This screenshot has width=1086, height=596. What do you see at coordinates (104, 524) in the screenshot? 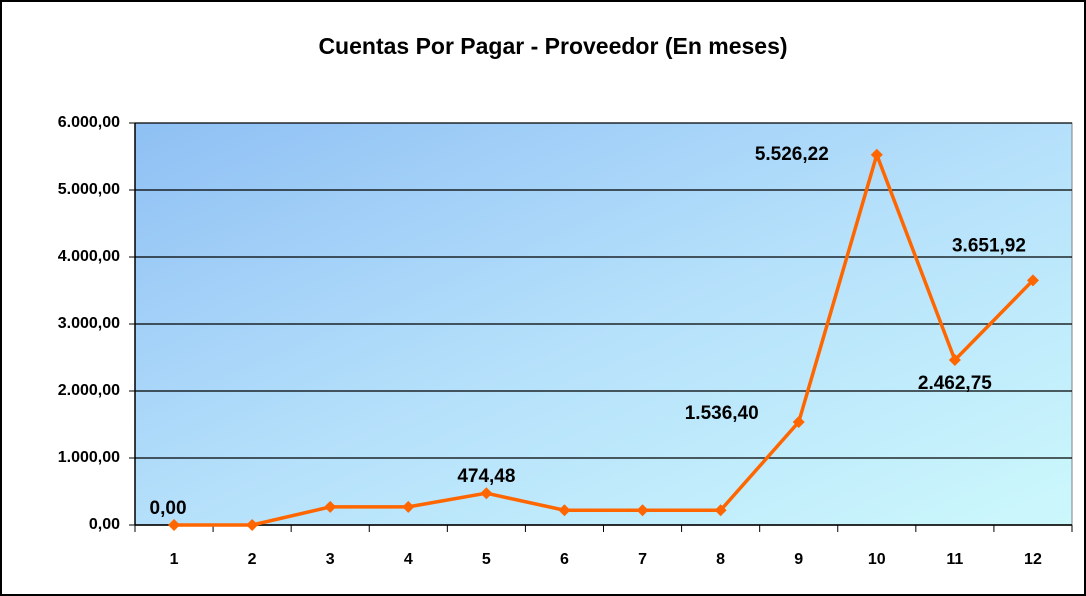
I see `y-tick-label: 0,00` at bounding box center [104, 524].